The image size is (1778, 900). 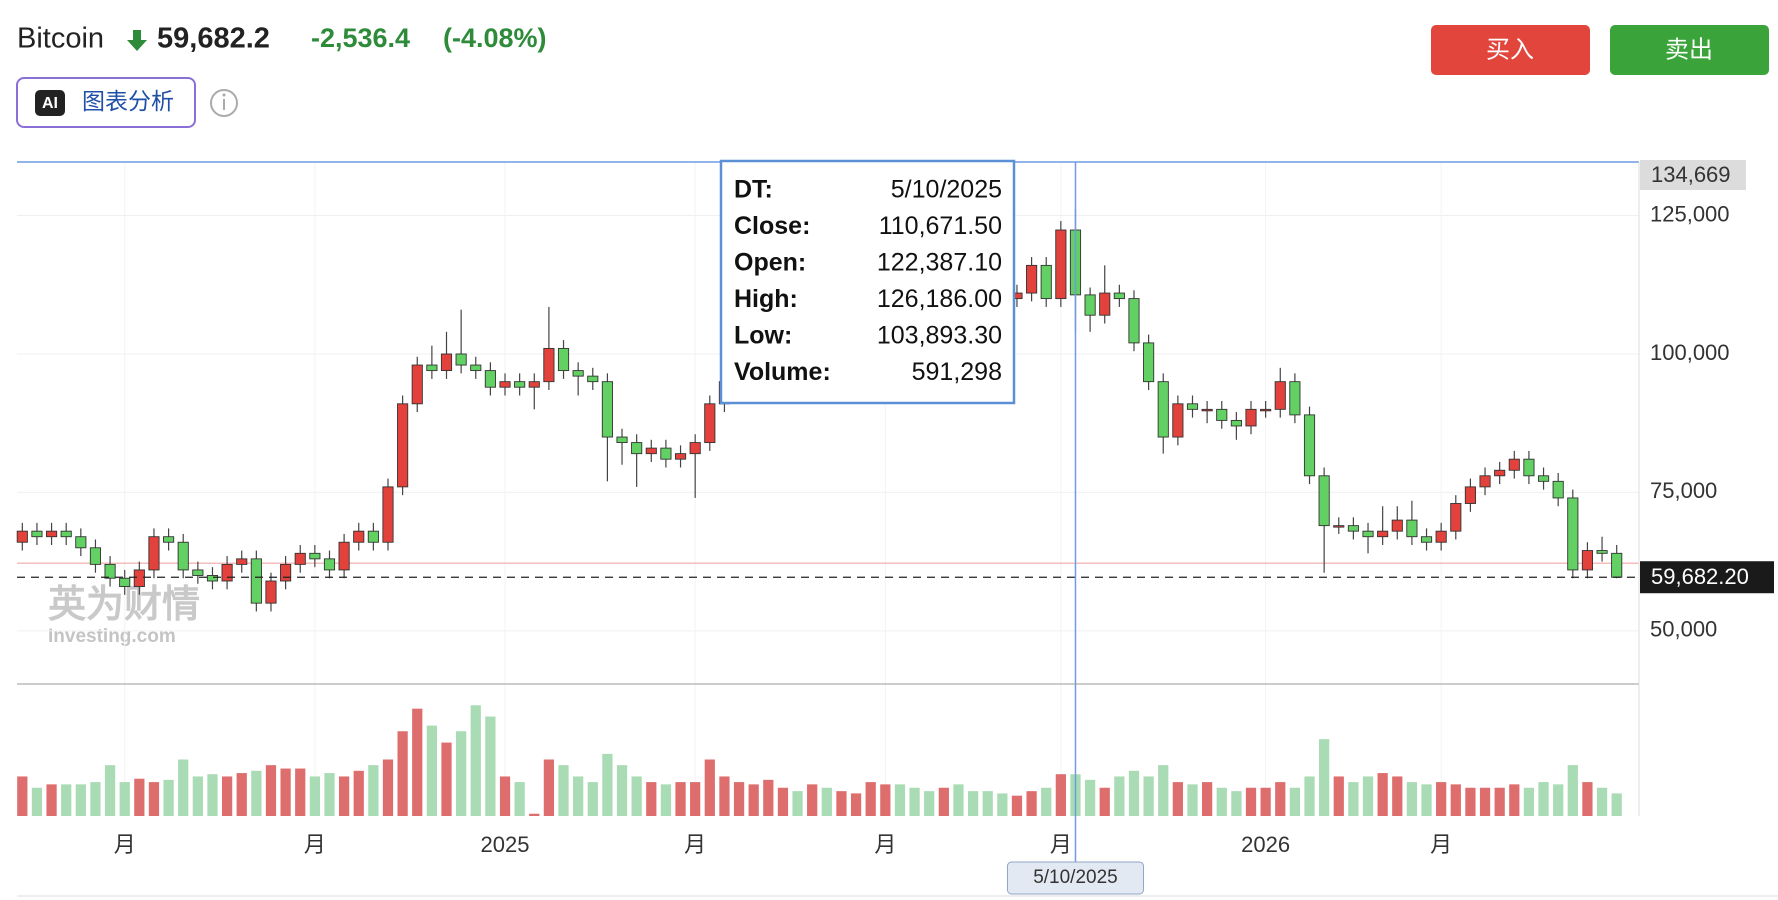 I want to click on tooltip-row-label: Volume:, so click(x=782, y=372).